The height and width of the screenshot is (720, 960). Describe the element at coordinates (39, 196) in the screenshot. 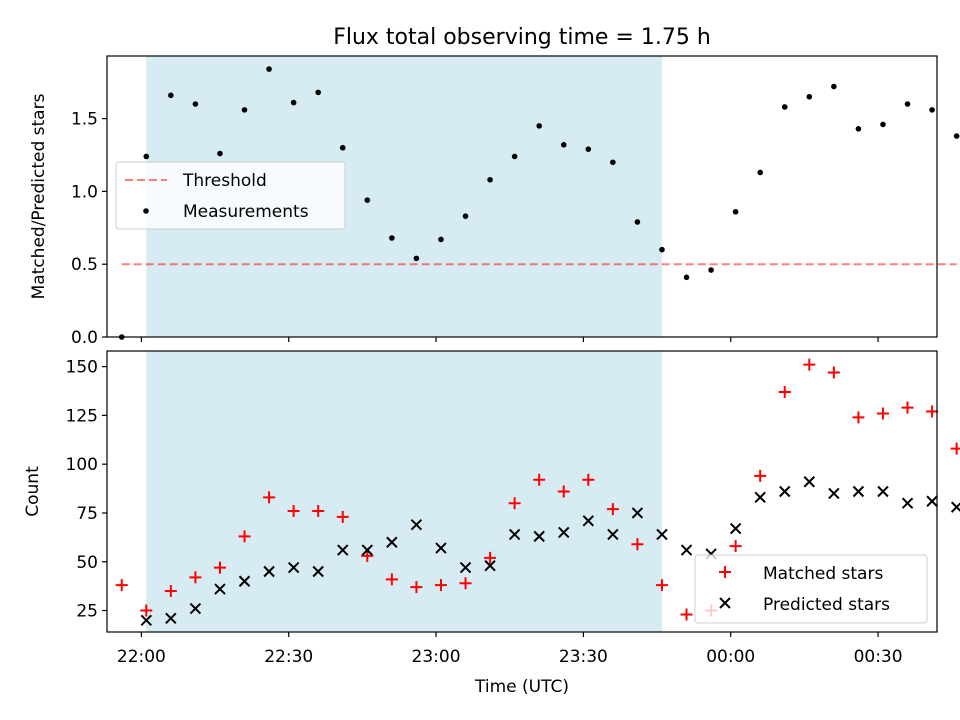

I see `y-axis-label: Matched/Predicted stars` at that location.